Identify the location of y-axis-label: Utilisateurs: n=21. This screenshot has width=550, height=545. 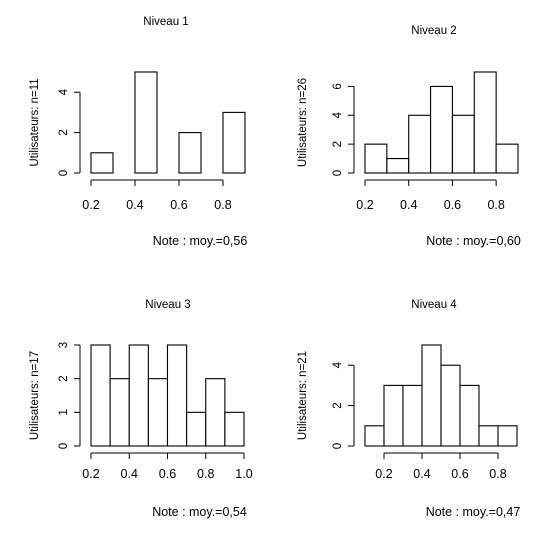
(303, 395).